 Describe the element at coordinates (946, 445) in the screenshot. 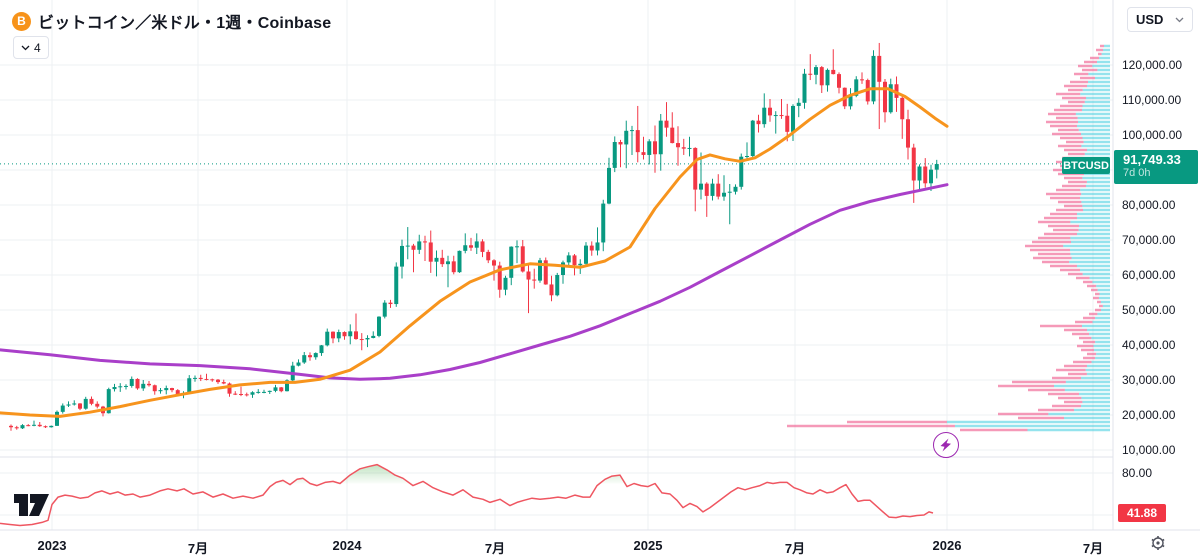

I see `quick-trade-button` at that location.